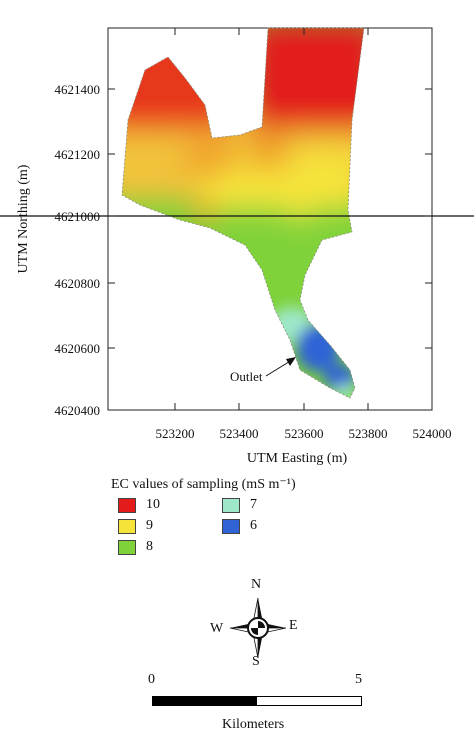  Describe the element at coordinates (205, 701) in the screenshot. I see `scale-bar-black-segment` at that location.